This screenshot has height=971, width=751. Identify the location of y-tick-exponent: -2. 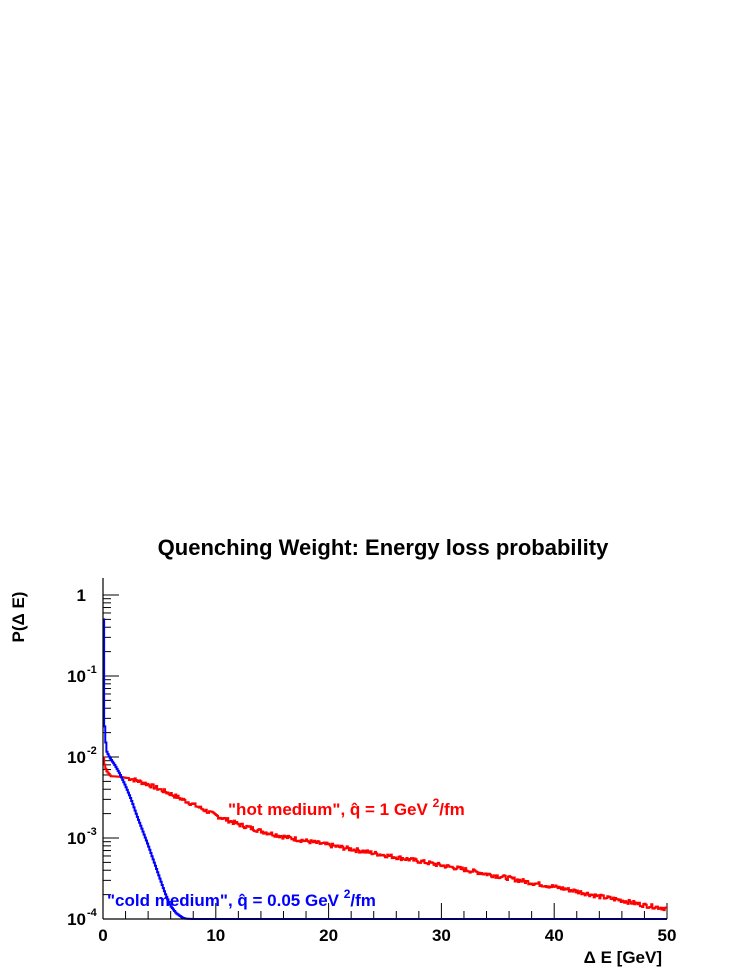
(92, 751).